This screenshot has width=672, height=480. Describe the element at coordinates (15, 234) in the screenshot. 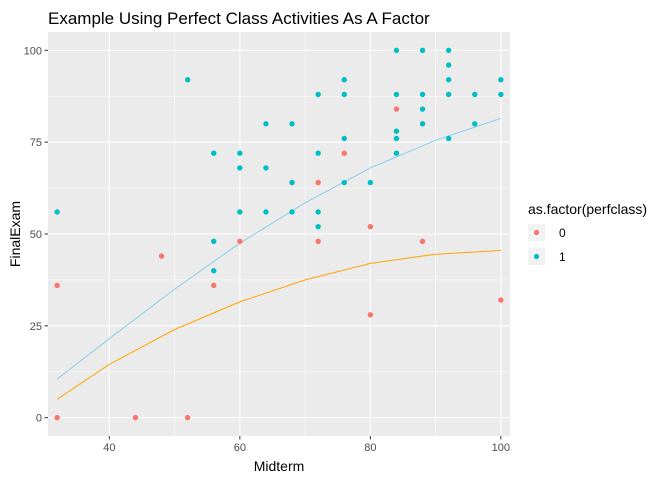

I see `y-axis-title: FinalExam` at that location.